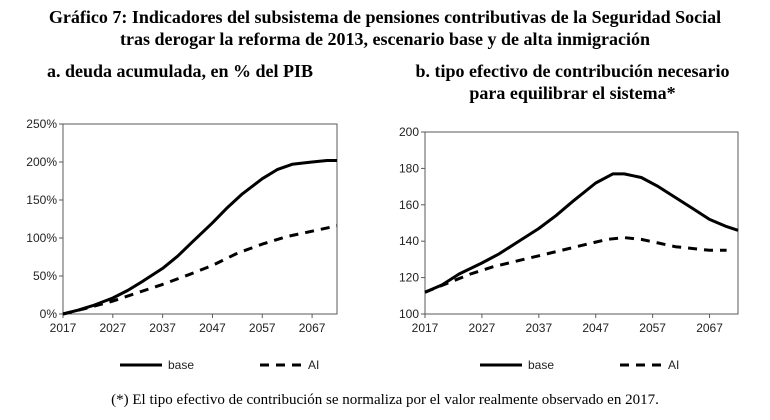  What do you see at coordinates (409, 132) in the screenshot?
I see `panel-b-y-tick-label: 200` at bounding box center [409, 132].